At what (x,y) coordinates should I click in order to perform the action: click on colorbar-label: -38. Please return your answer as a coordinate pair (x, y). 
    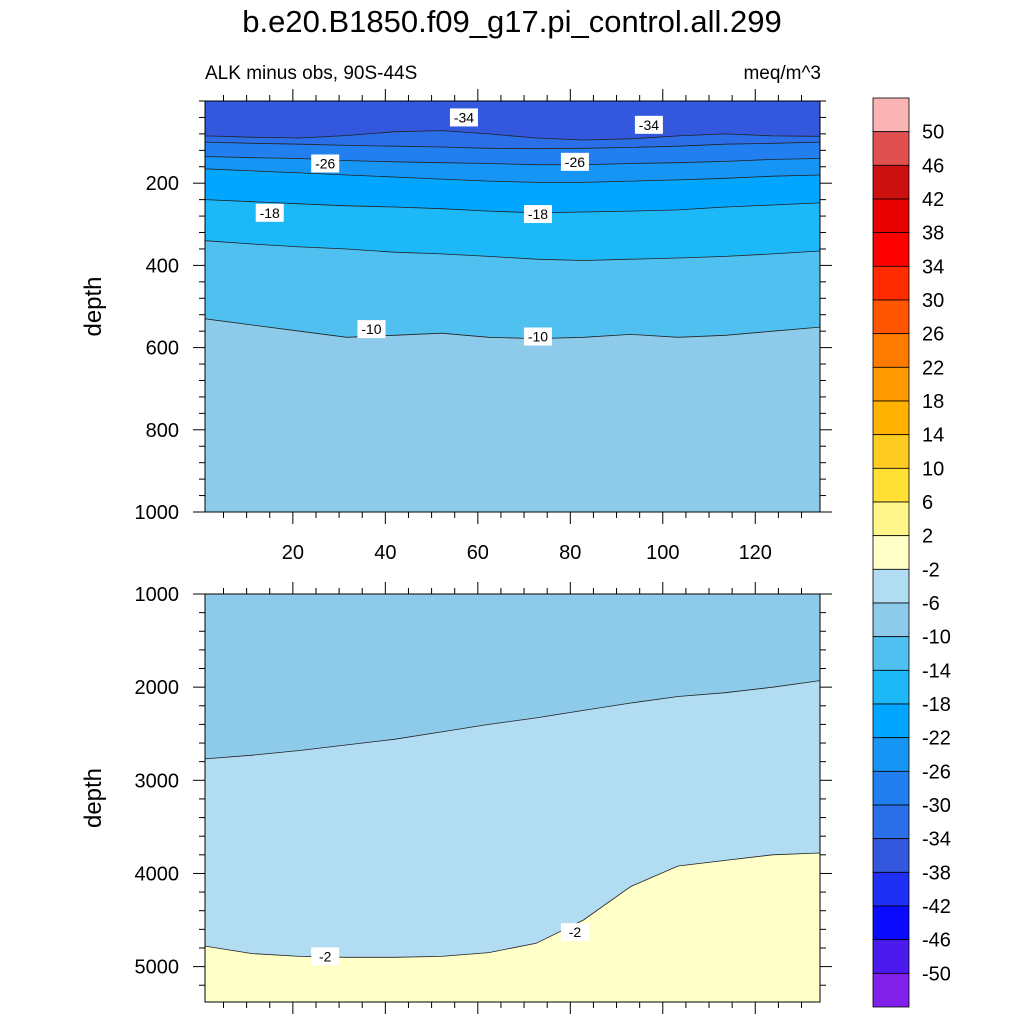
    Looking at the image, I should click on (936, 873).